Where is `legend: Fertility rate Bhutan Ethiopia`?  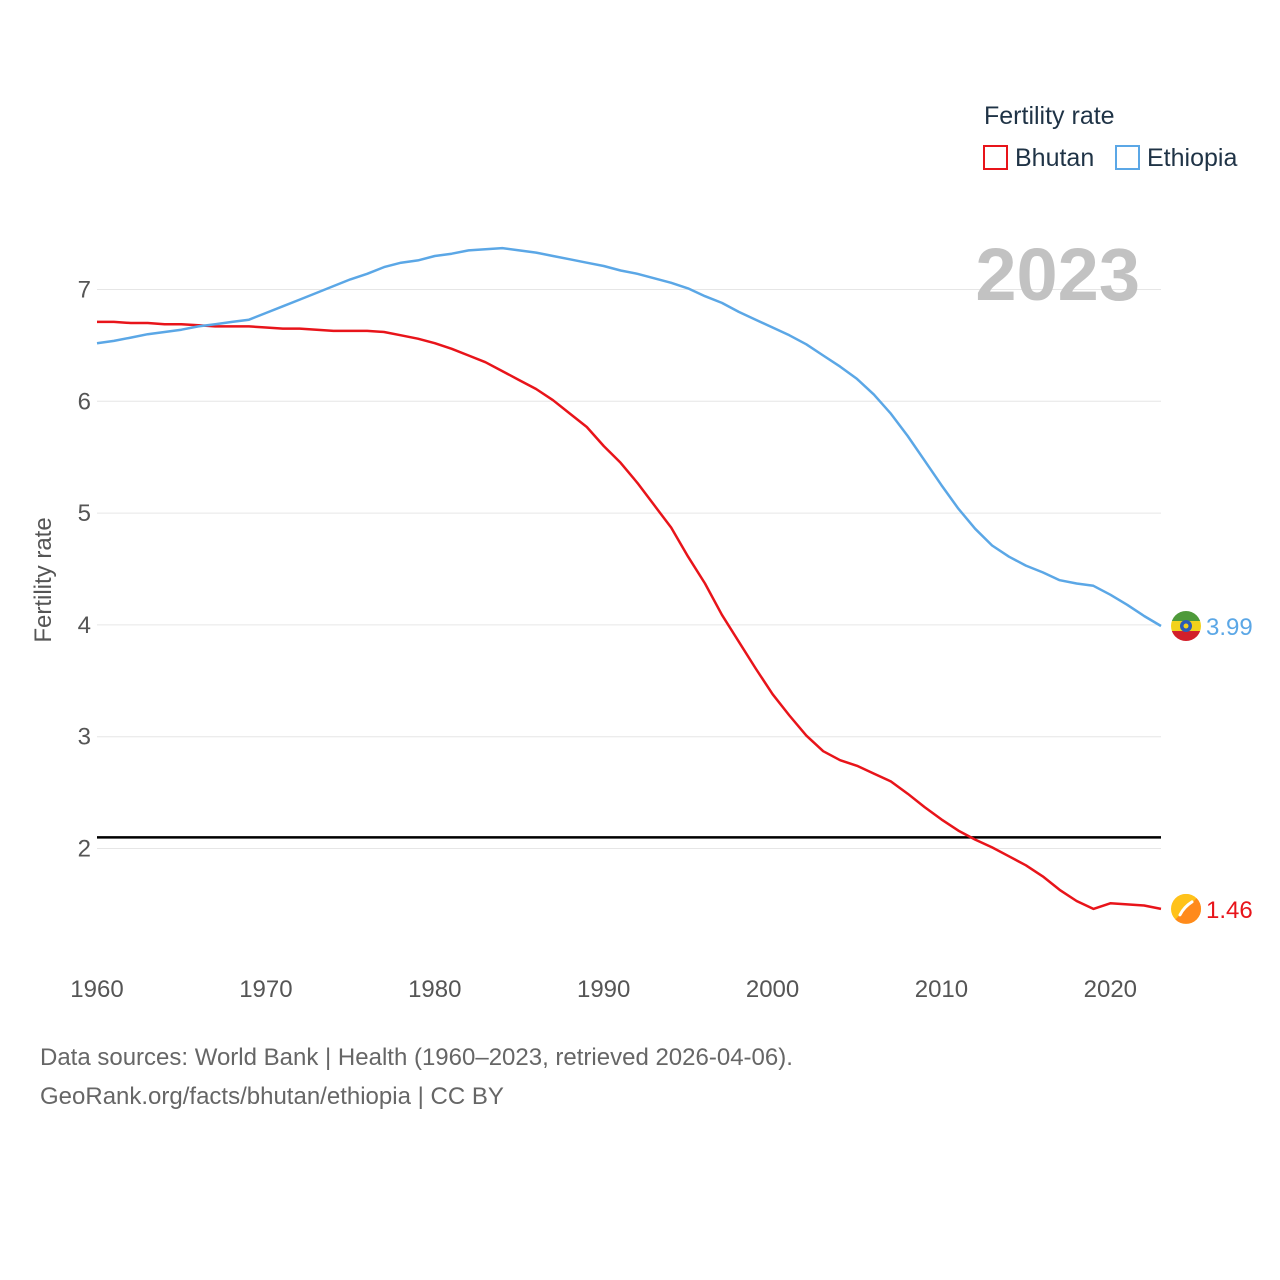
legend: Fertility rate Bhutan Ethiopia is located at coordinates (1110, 137).